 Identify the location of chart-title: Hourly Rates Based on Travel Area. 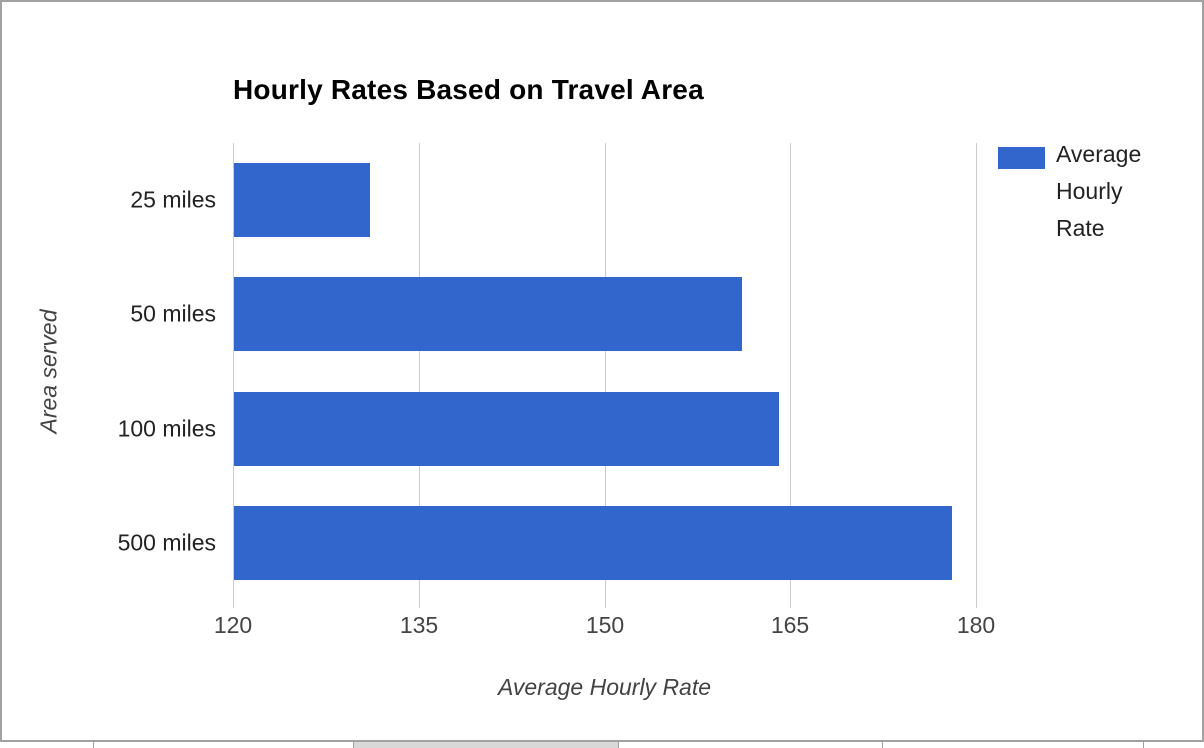
(468, 89).